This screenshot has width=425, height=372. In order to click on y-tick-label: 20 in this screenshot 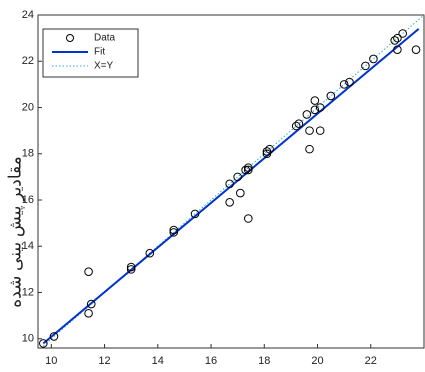, I will do `click(28, 107)`.